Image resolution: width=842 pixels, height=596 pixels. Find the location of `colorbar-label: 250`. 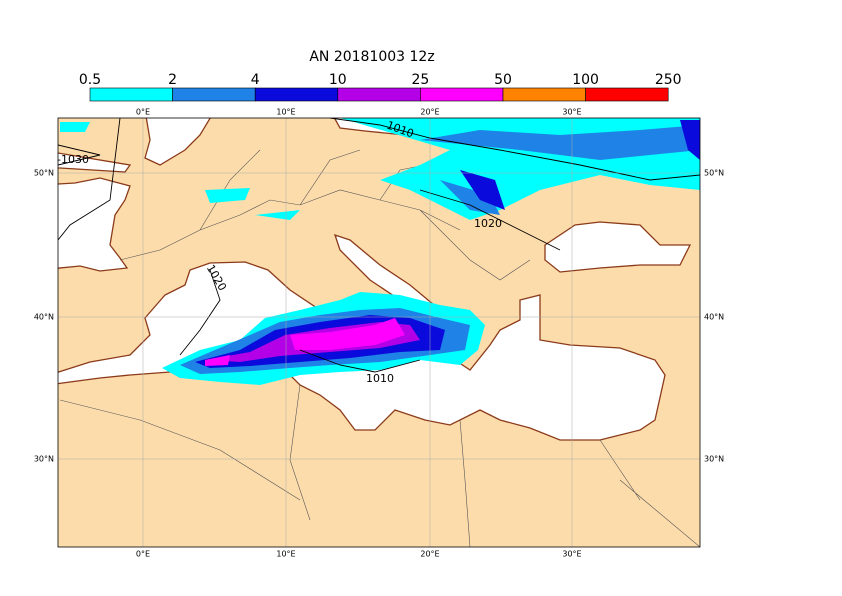

colorbar-label: 250 is located at coordinates (668, 80).